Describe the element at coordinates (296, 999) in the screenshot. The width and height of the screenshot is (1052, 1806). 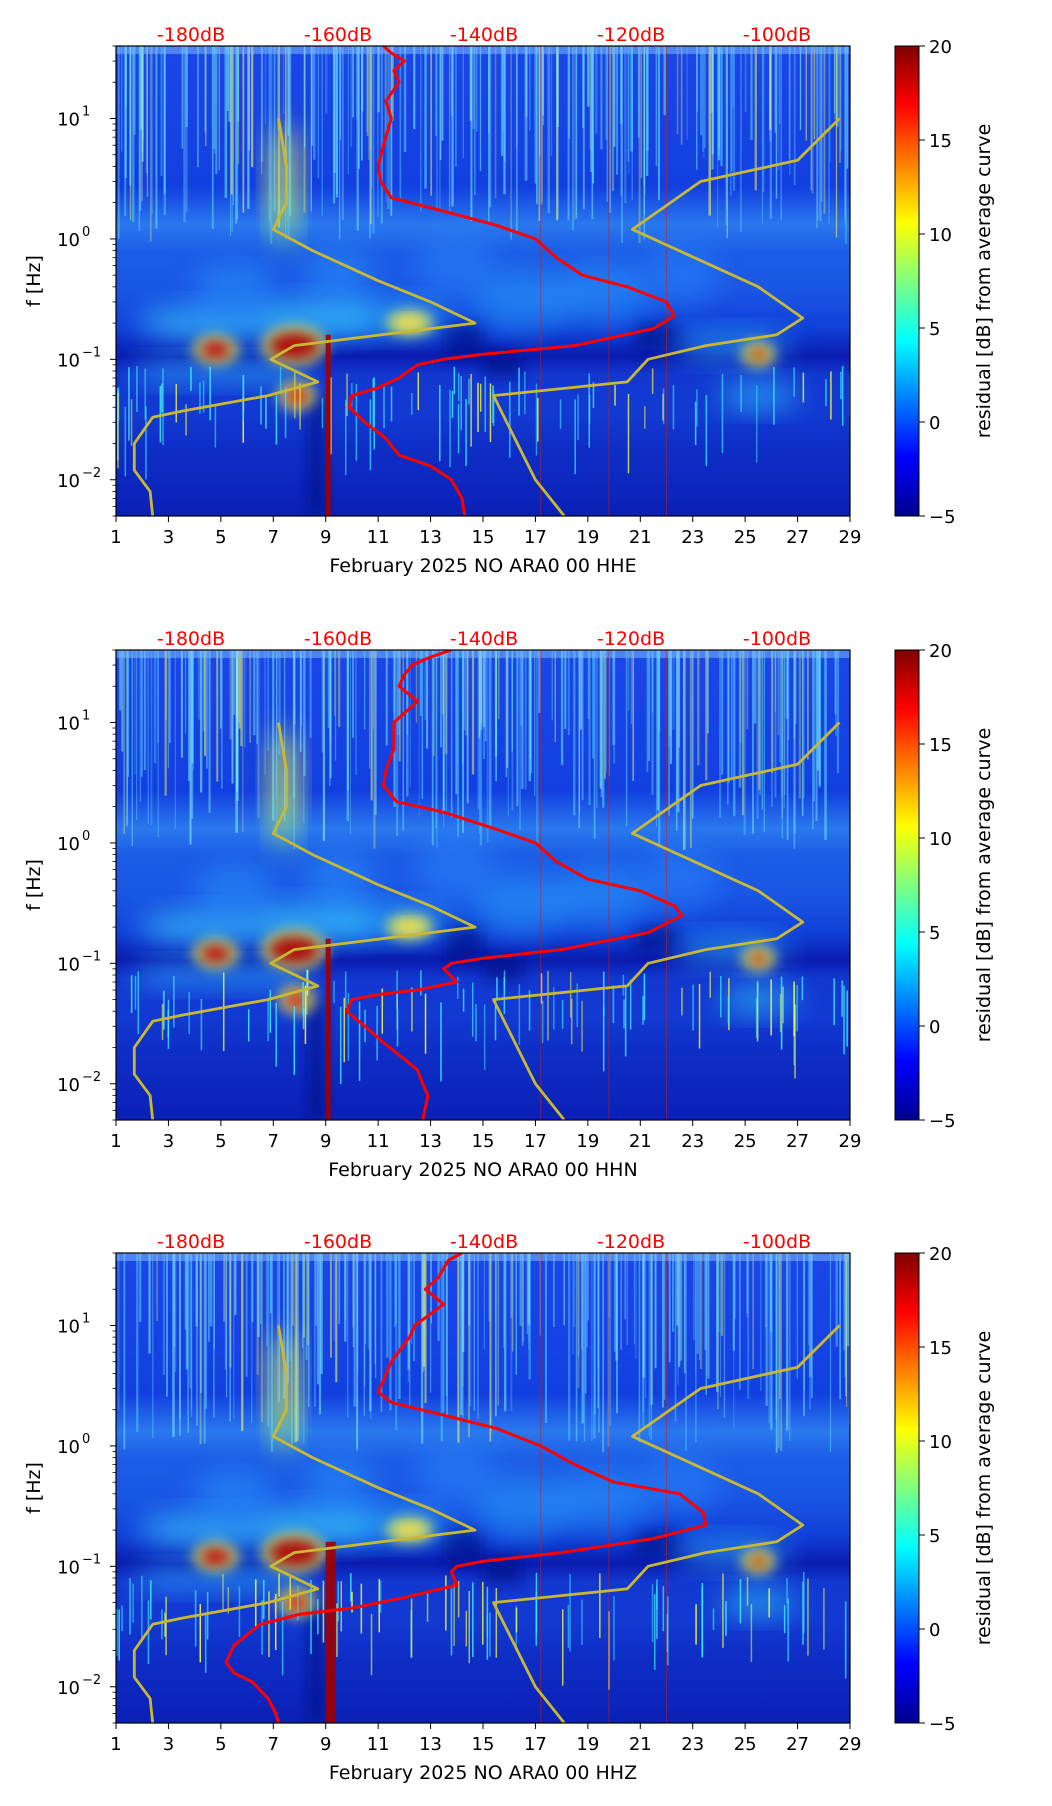
I see `hot-spot` at that location.